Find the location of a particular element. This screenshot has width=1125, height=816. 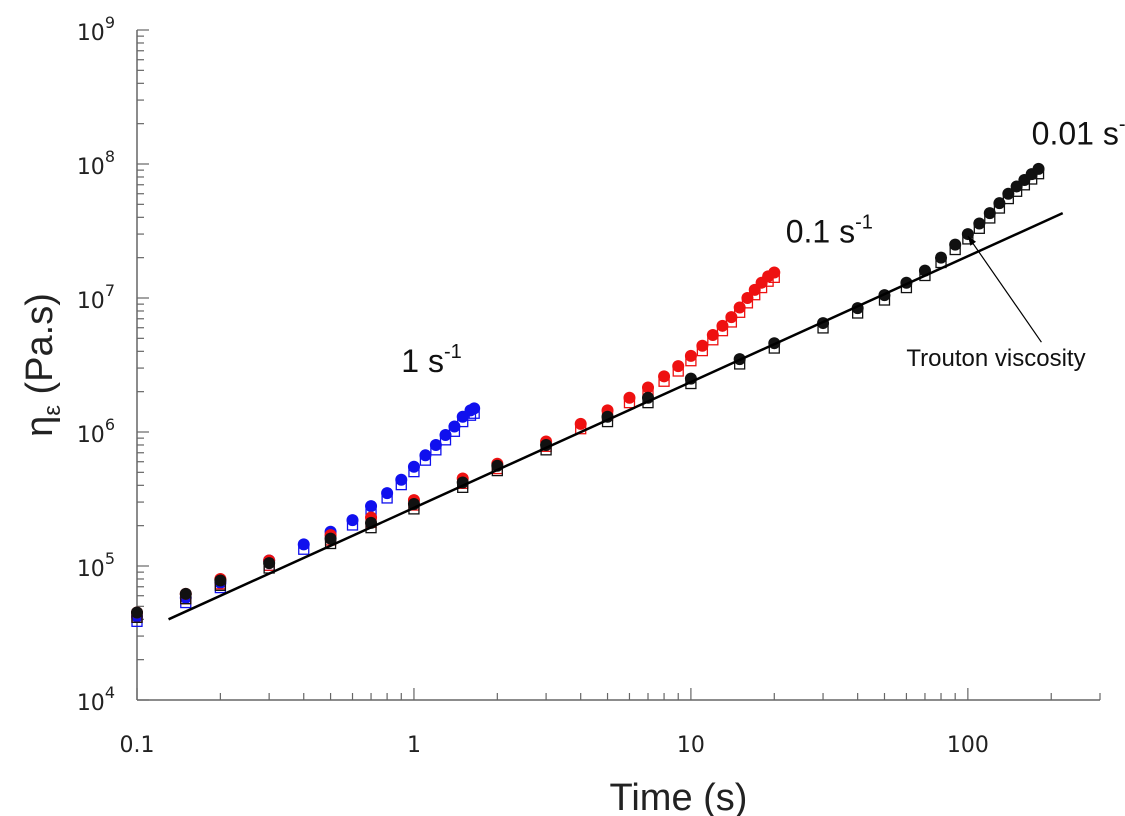

annotation-arrow is located at coordinates (1004, 289).